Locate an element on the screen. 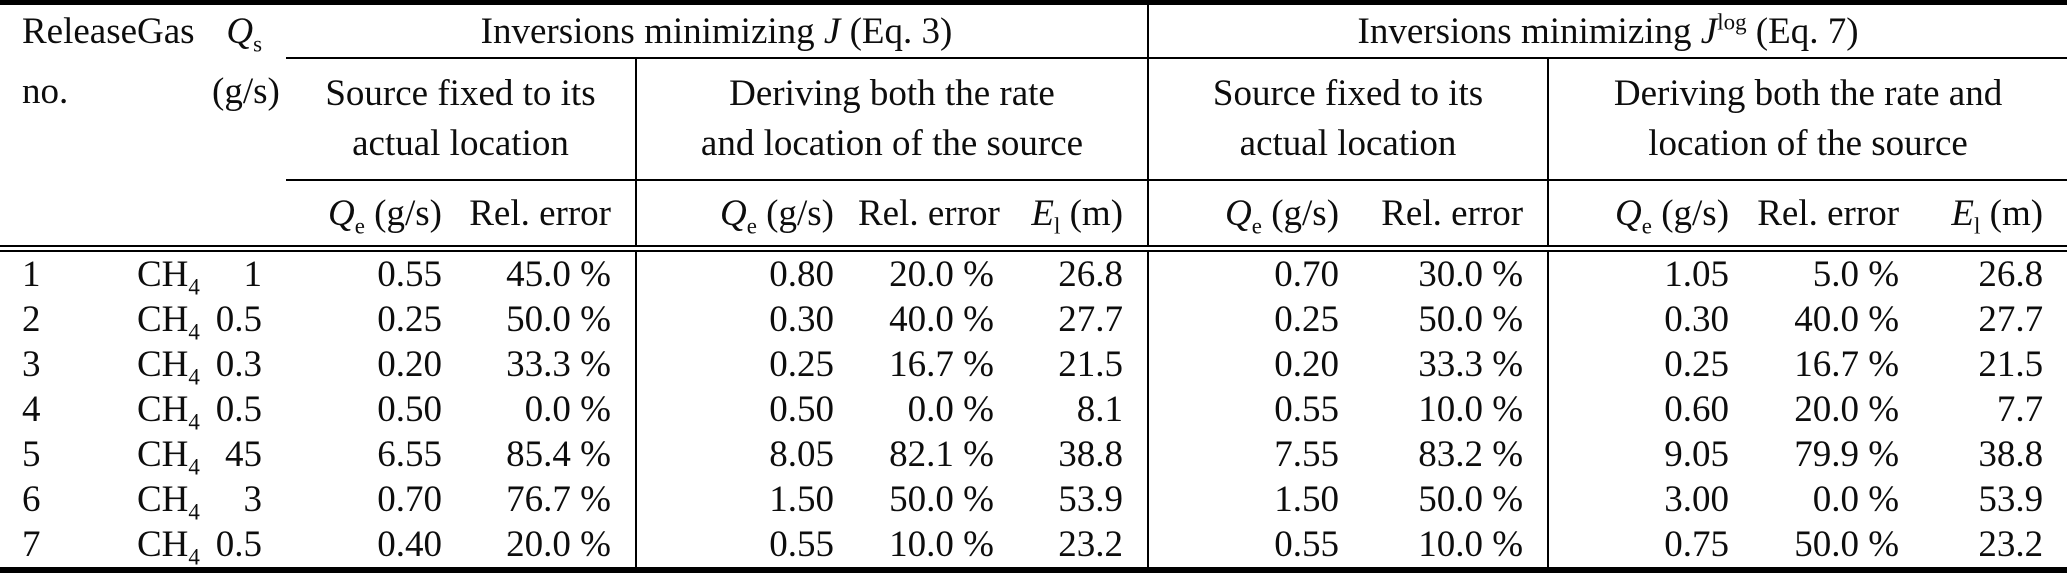 The width and height of the screenshot is (2067, 573). group-jlog-prefix: Inversions minimizing is located at coordinates (1529, 31).